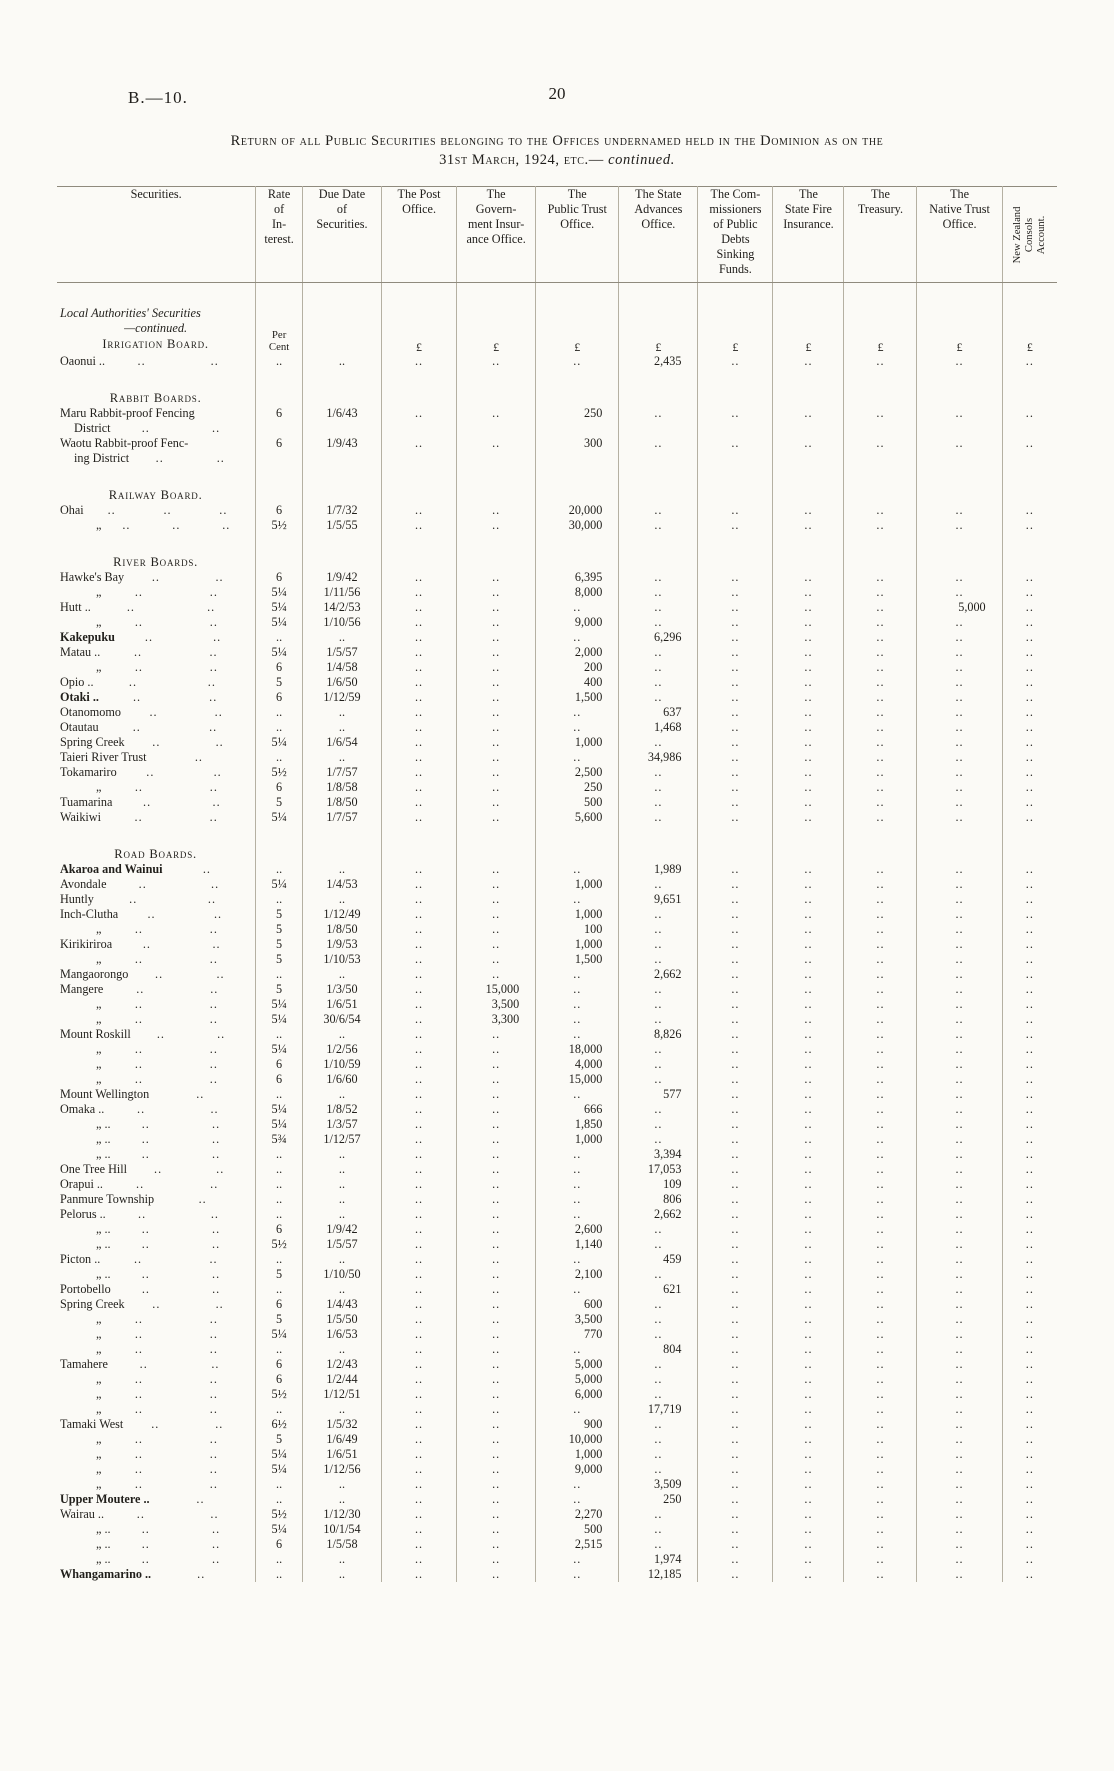 The width and height of the screenshot is (1114, 1771). What do you see at coordinates (341, 1124) in the screenshot?
I see `cell-due_date: 1/3/57` at bounding box center [341, 1124].